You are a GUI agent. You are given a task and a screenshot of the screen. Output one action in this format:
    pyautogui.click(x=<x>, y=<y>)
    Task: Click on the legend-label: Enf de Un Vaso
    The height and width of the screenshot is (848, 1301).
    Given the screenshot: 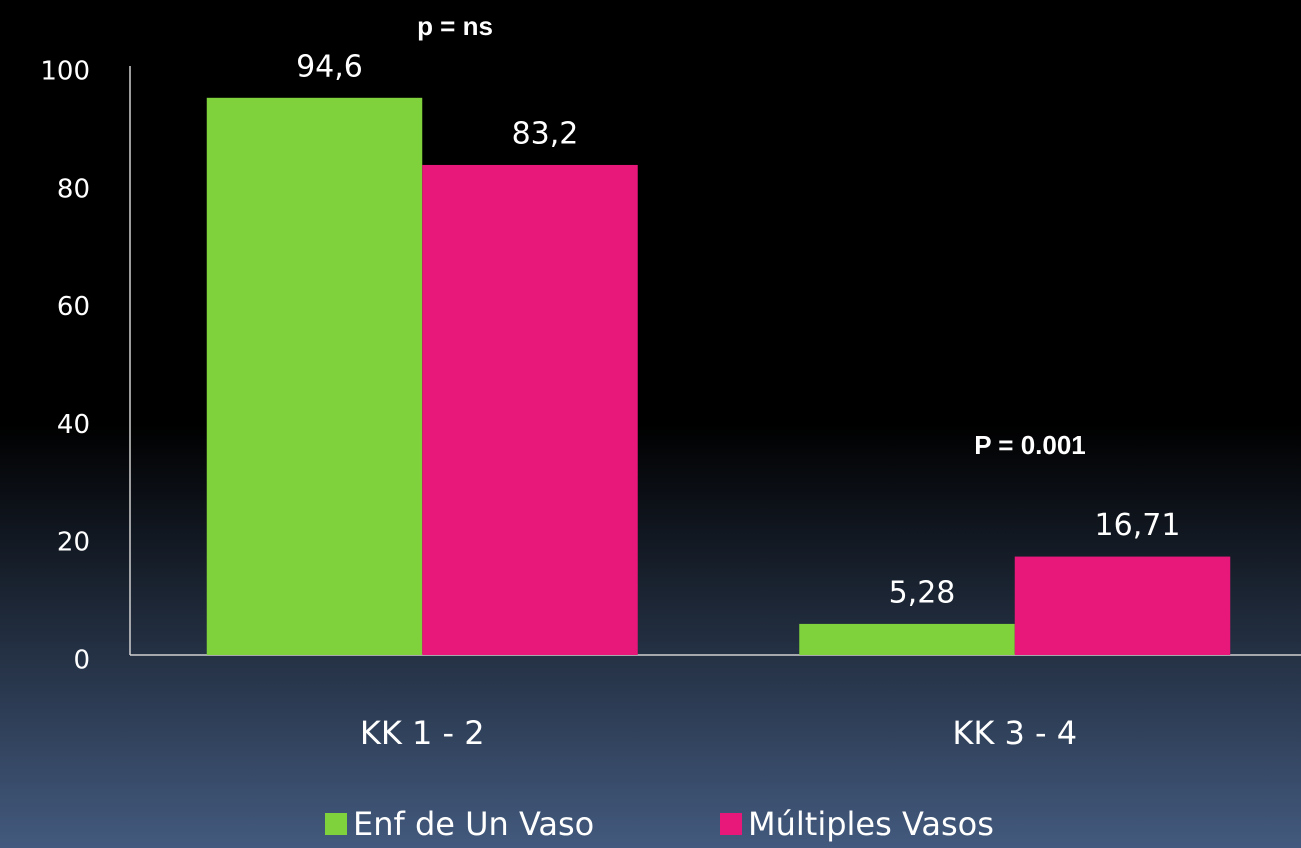 What is the action you would take?
    pyautogui.click(x=473, y=824)
    